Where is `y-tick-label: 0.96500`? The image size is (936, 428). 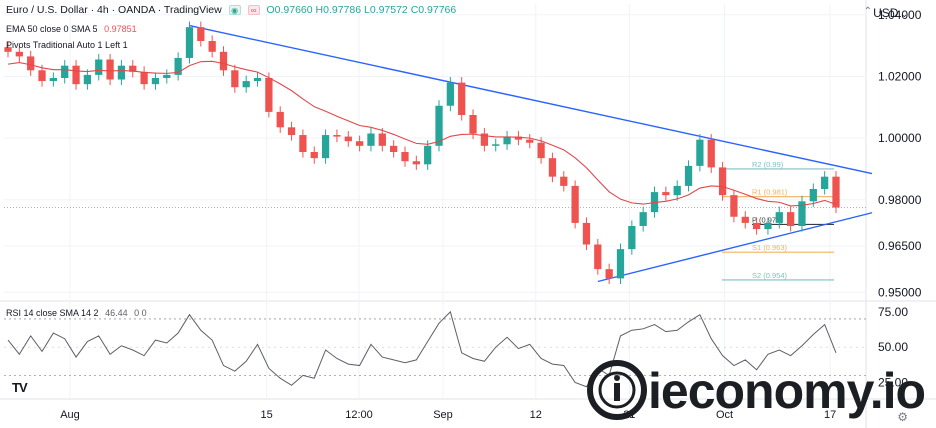 y-tick-label: 0.96500 is located at coordinates (900, 246).